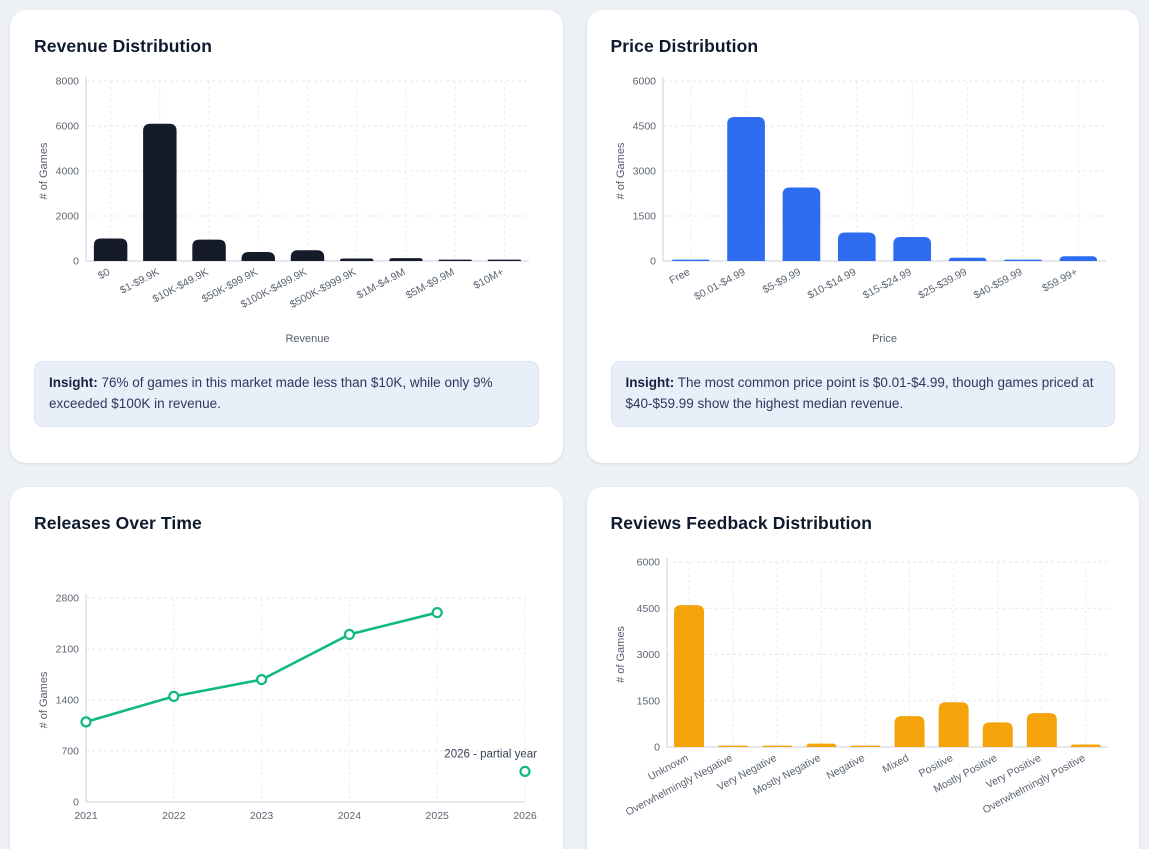 The image size is (1149, 849). What do you see at coordinates (262, 816) in the screenshot?
I see `x-tick-label: 2023` at bounding box center [262, 816].